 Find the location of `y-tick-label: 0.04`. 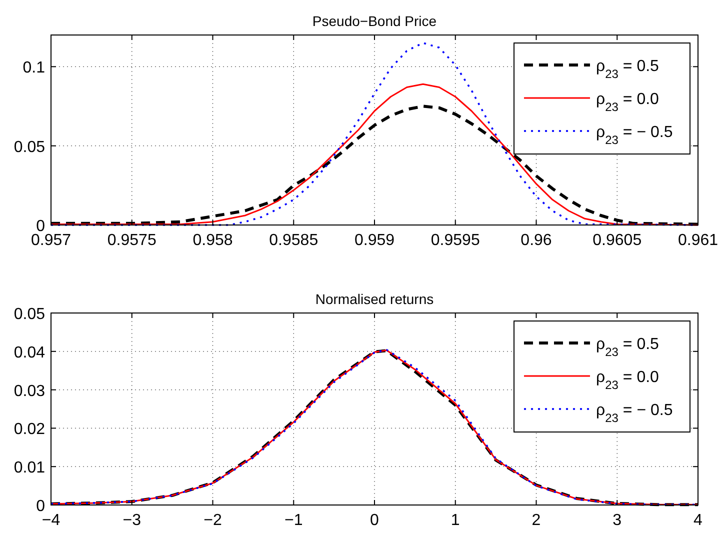

y-tick-label: 0.04 is located at coordinates (30, 353).